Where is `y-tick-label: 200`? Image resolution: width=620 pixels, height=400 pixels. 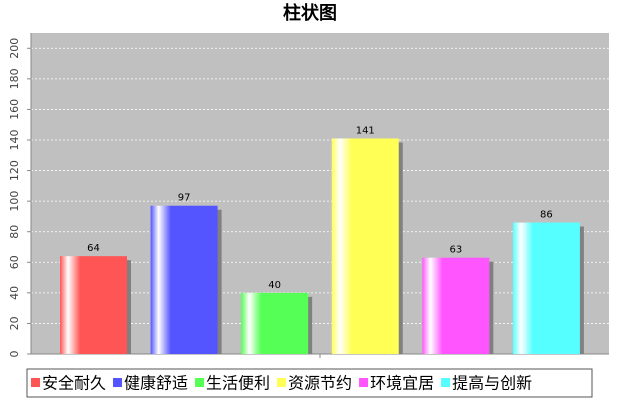
y-tick-label: 200 is located at coordinates (14, 48).